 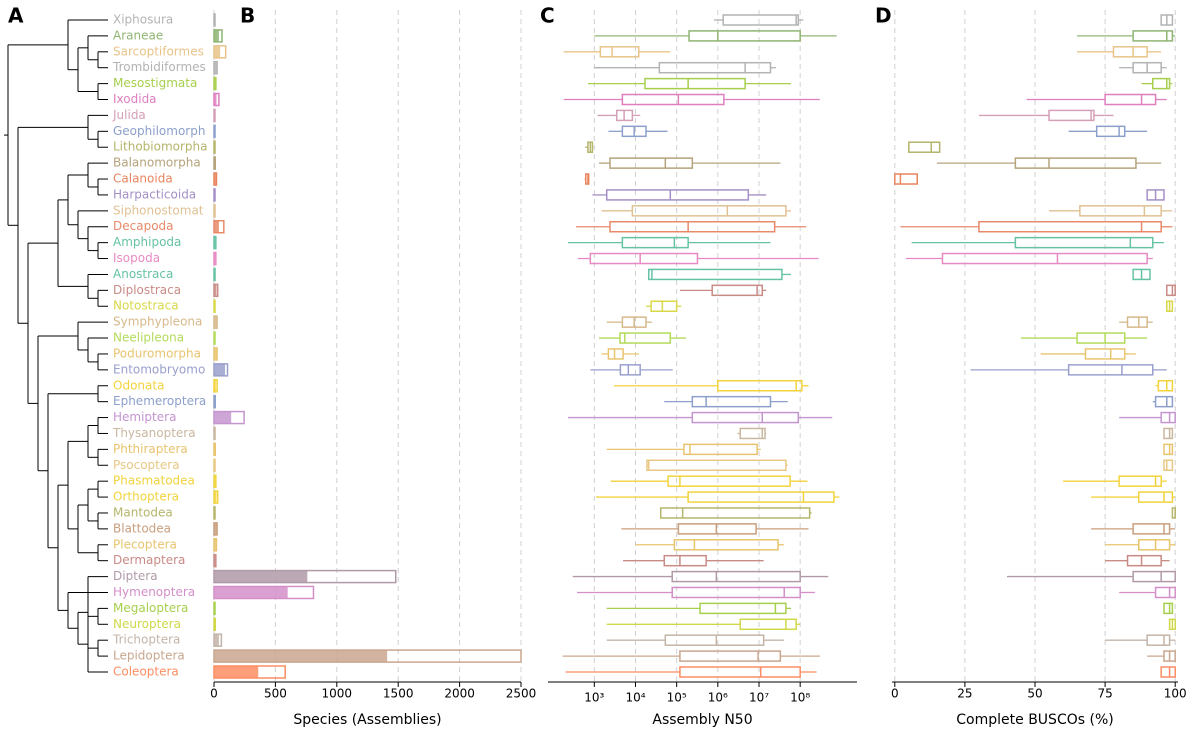 I want to click on taxon-label: Odonata, so click(x=138, y=385).